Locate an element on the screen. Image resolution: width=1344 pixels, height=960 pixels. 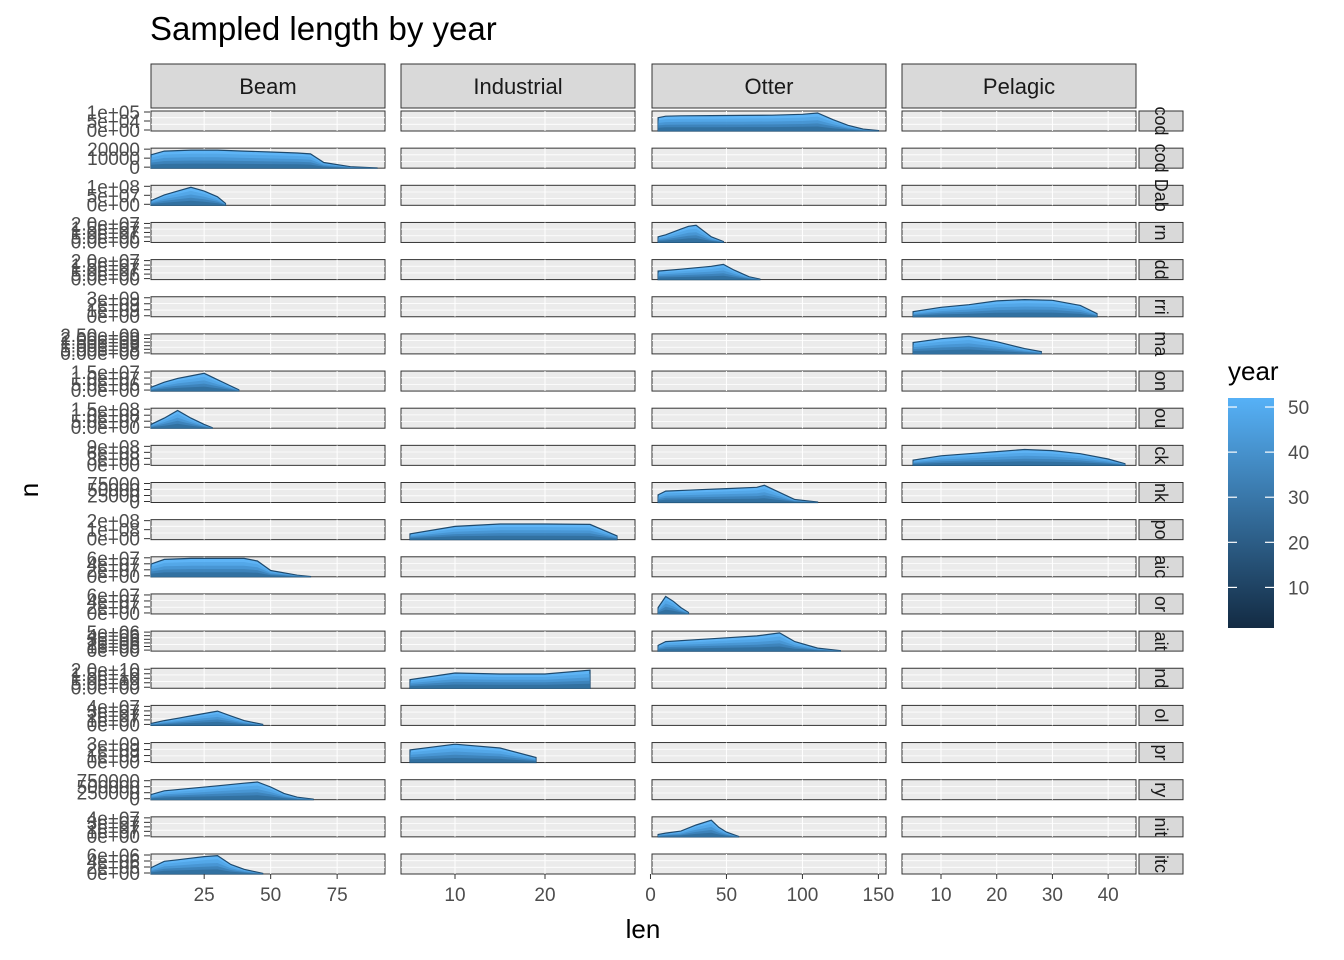
y-tick-label: 1.50e+09 is located at coordinates (100, 343).